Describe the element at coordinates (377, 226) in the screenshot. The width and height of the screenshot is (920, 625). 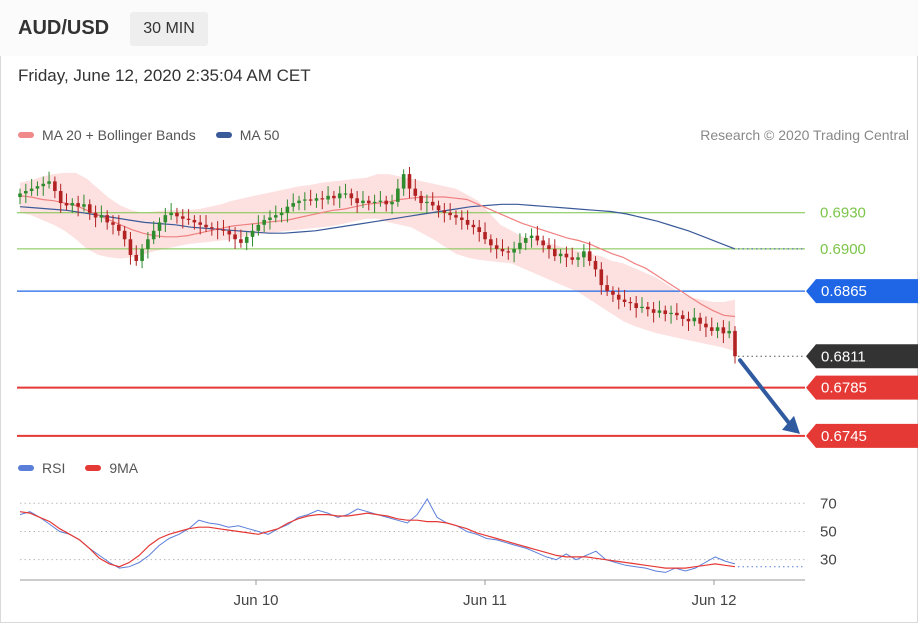
I see `ma50-line` at that location.